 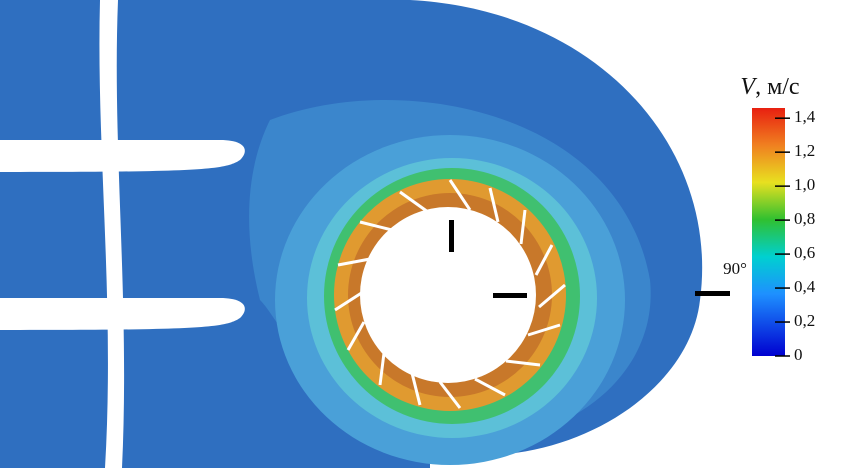 I want to click on colorbar-tick-label: 0,4, so click(x=805, y=286).